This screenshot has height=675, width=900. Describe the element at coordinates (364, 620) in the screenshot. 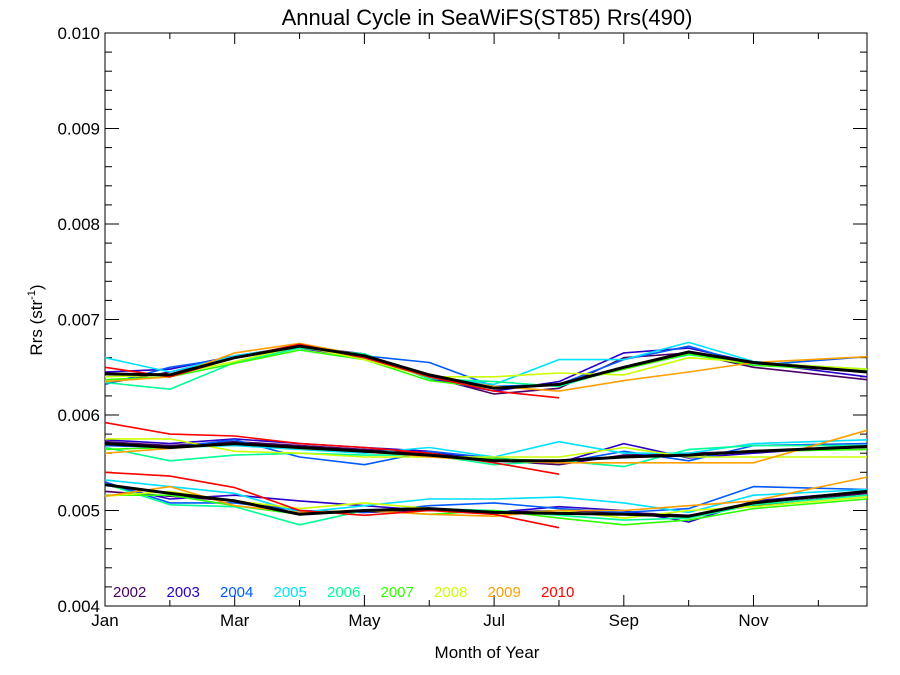

I see `x-tick-label: May` at that location.